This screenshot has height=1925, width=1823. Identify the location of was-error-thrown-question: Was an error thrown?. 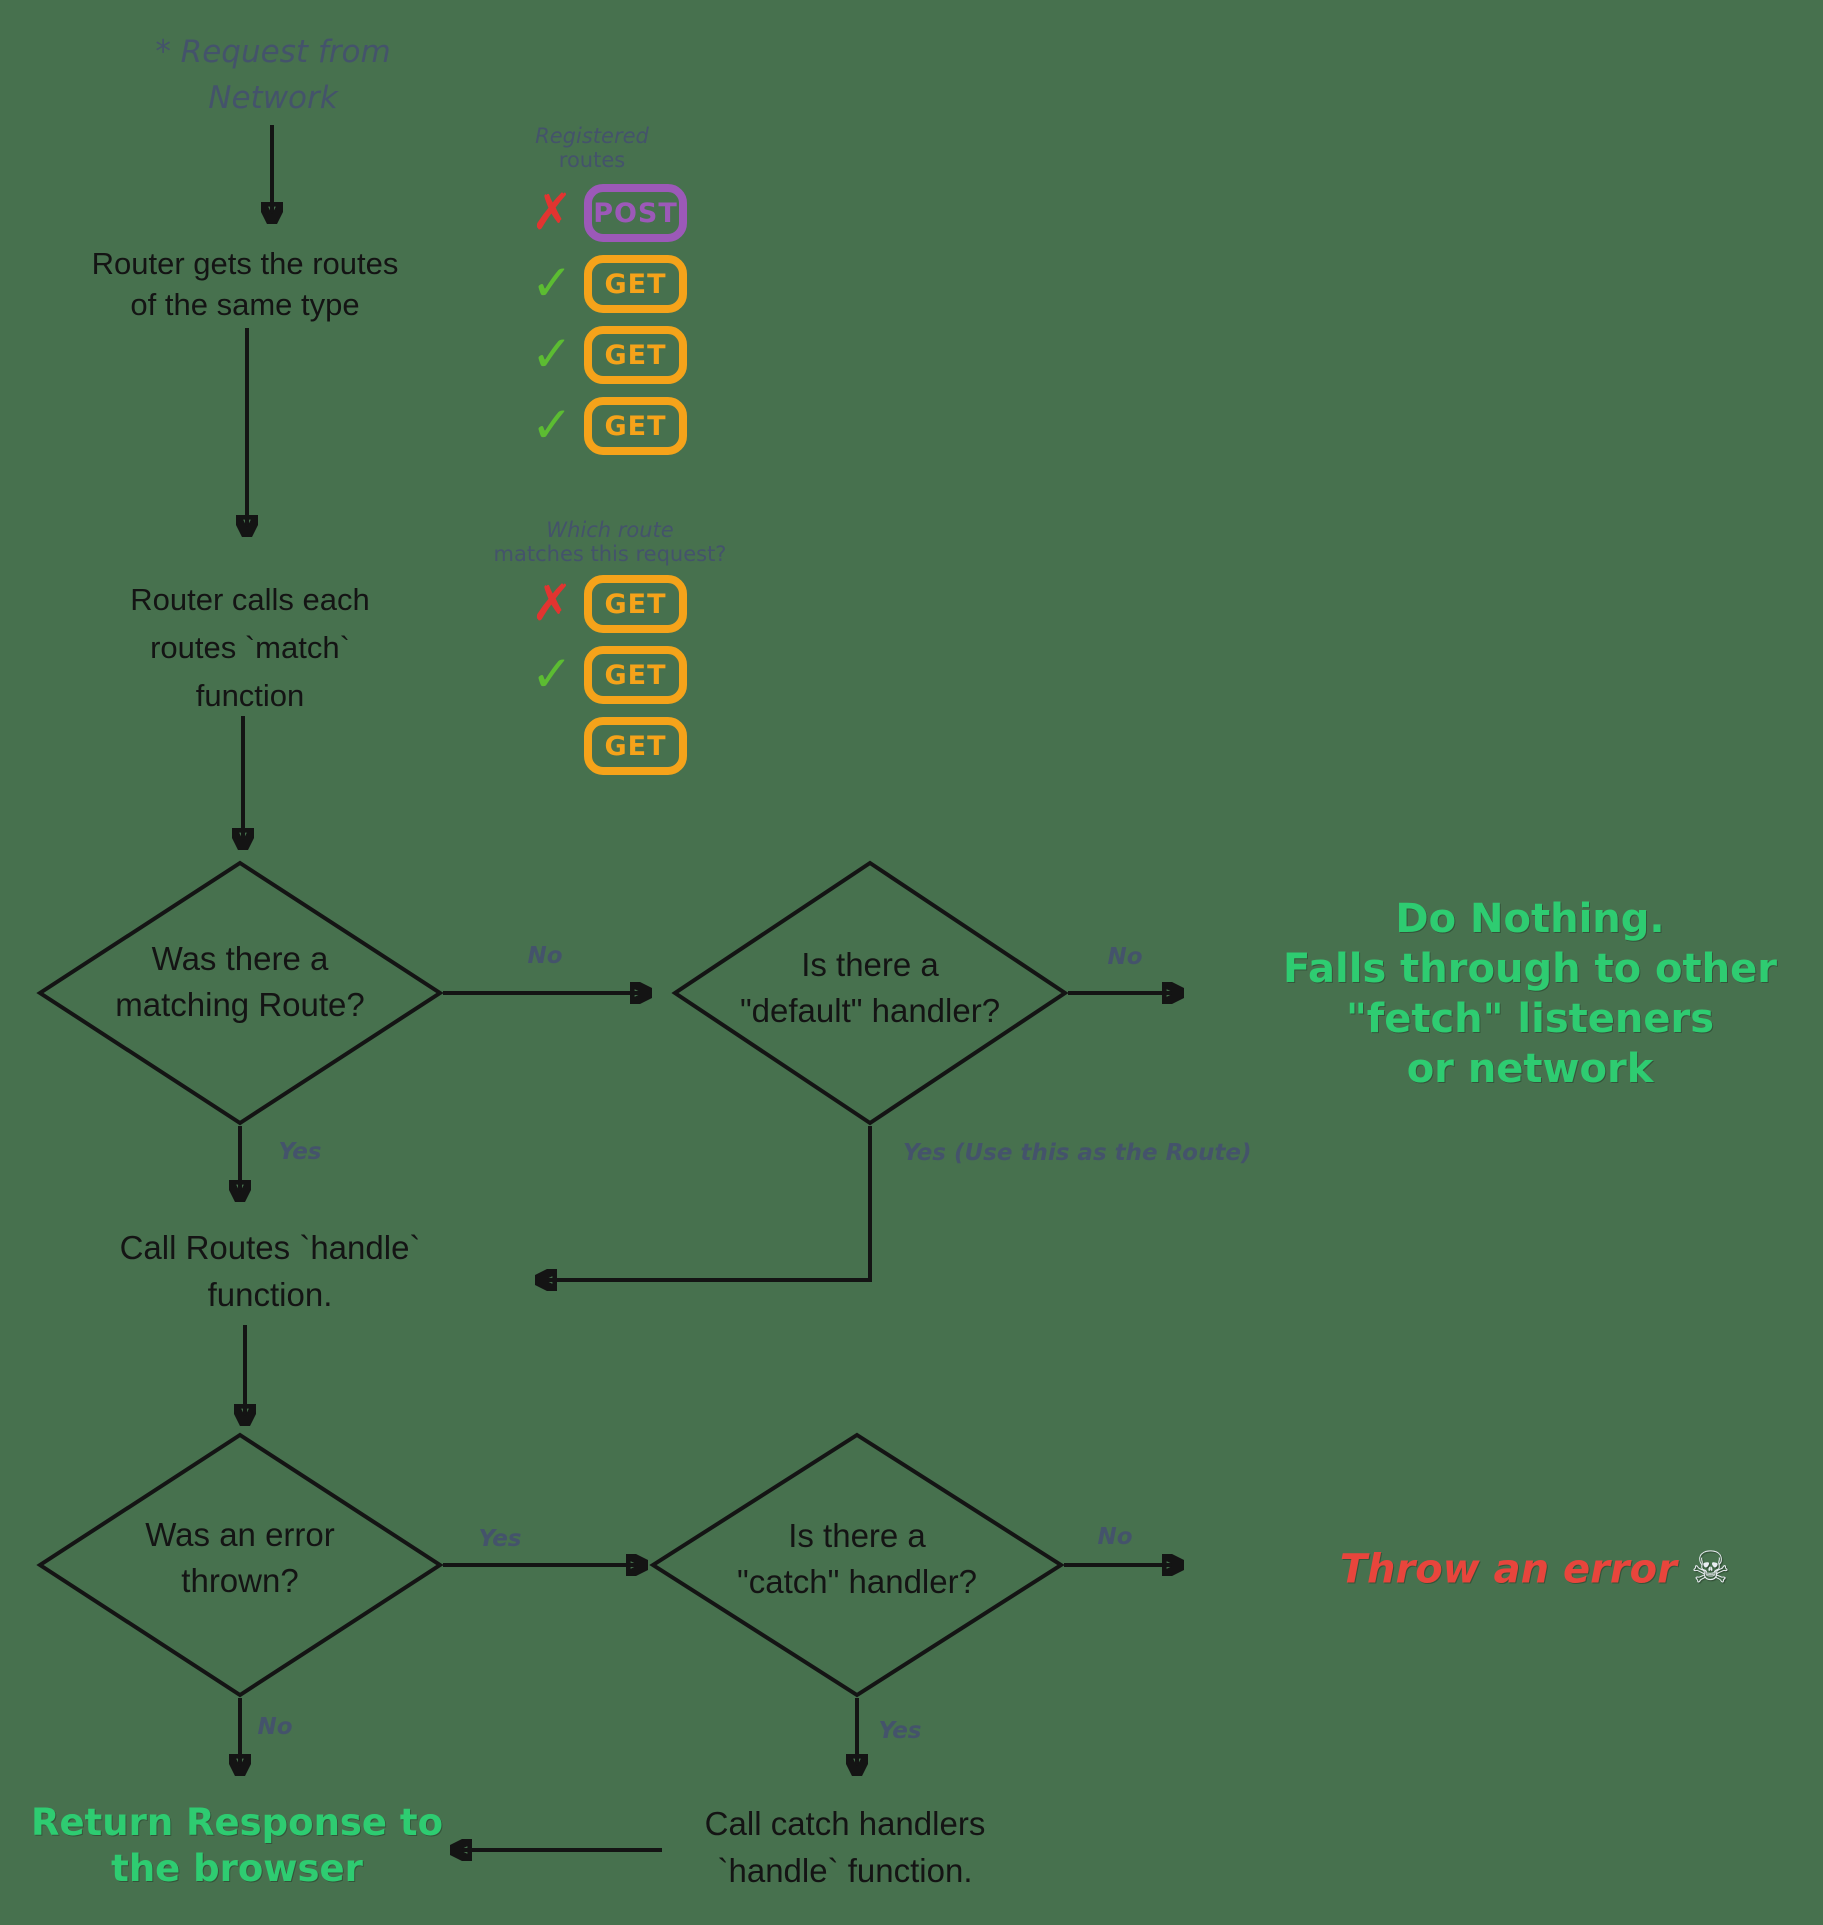
(240, 1557).